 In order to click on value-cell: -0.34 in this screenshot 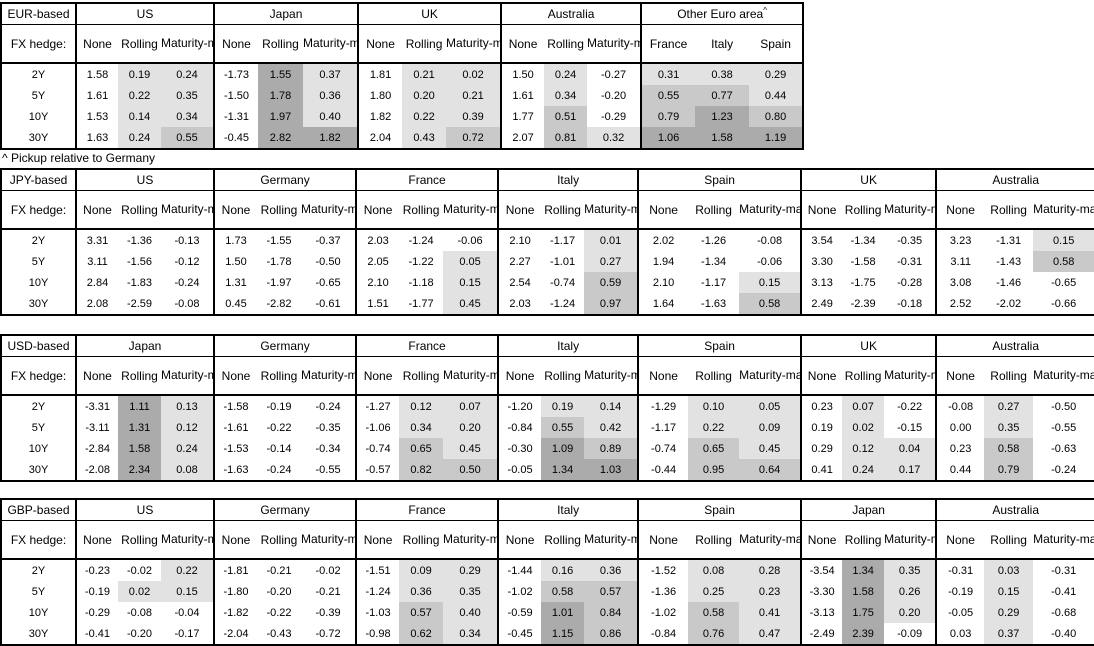, I will do `click(328, 448)`.